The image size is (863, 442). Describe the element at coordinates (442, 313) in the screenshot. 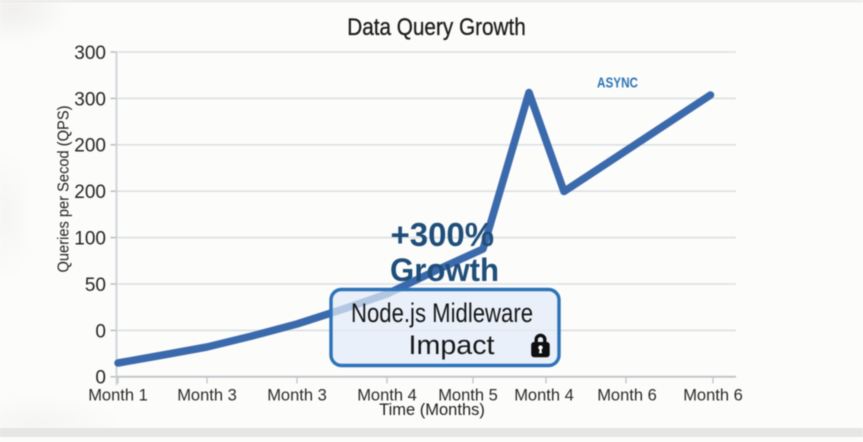

I see `svg-text: Node.js Midleware` at that location.